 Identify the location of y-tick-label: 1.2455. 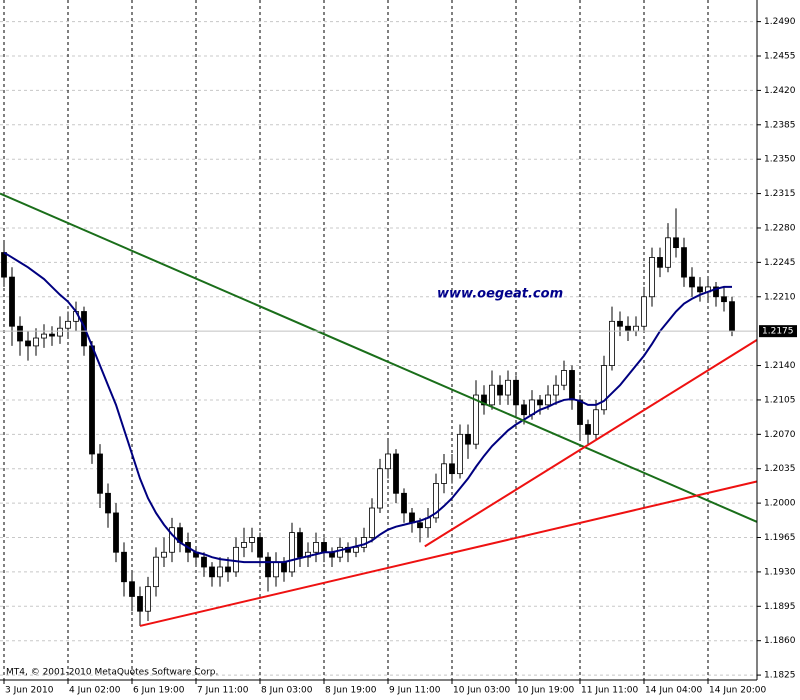
(780, 57).